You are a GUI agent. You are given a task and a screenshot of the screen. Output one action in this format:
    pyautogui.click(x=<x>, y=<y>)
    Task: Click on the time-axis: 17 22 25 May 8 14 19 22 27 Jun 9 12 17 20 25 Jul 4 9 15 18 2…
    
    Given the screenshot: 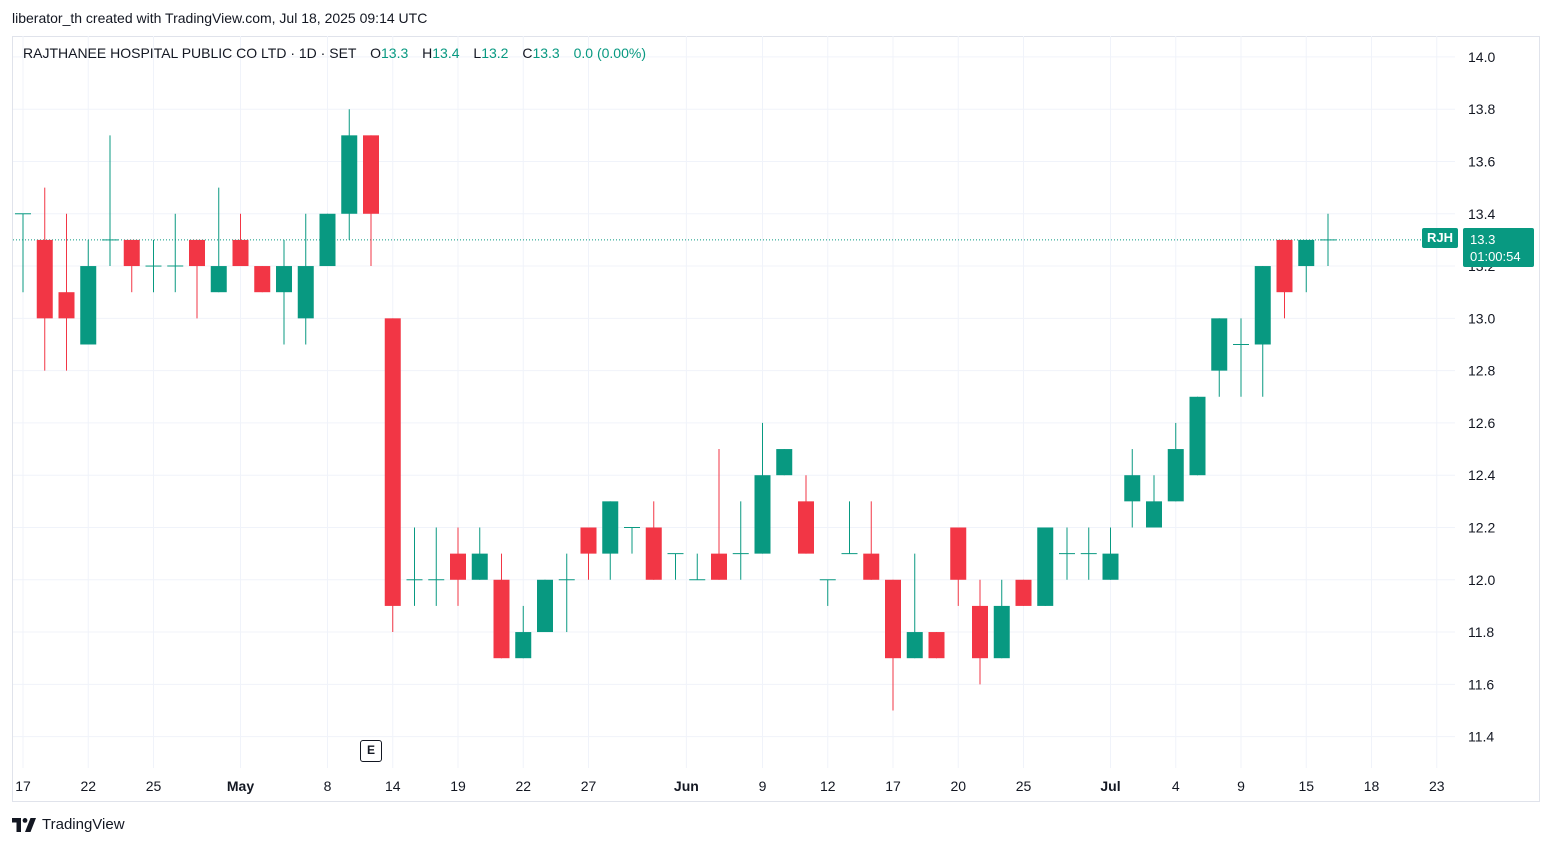 What is the action you would take?
    pyautogui.click(x=730, y=786)
    